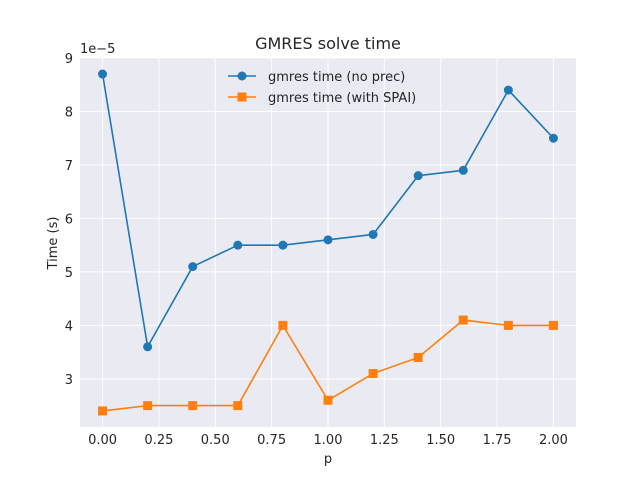 The image size is (640, 480). What do you see at coordinates (69, 273) in the screenshot?
I see `y-tick-label: 5` at bounding box center [69, 273].